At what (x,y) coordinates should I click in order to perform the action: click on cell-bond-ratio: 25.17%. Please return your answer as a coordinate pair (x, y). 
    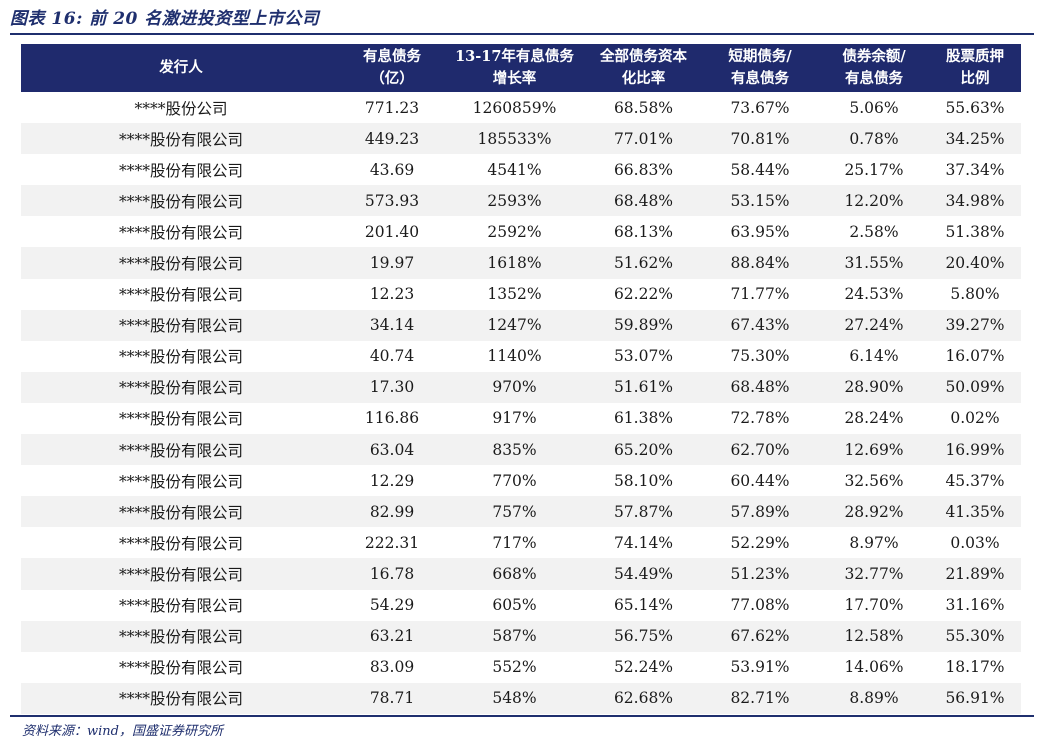
    Looking at the image, I should click on (874, 169).